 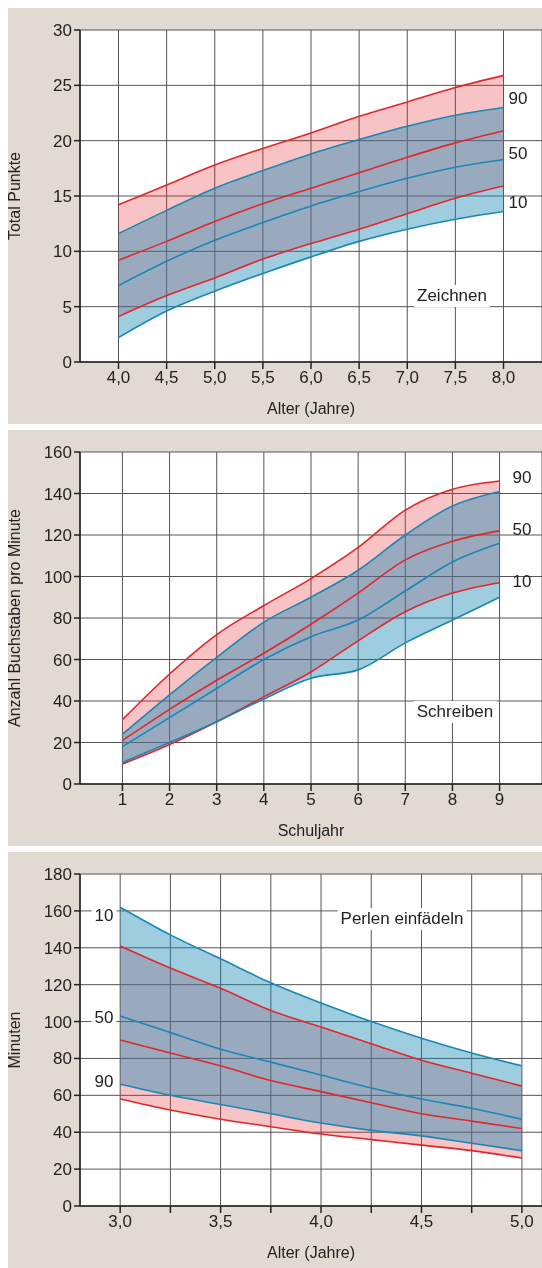 What do you see at coordinates (405, 800) in the screenshot?
I see `x-tick-label: 7` at bounding box center [405, 800].